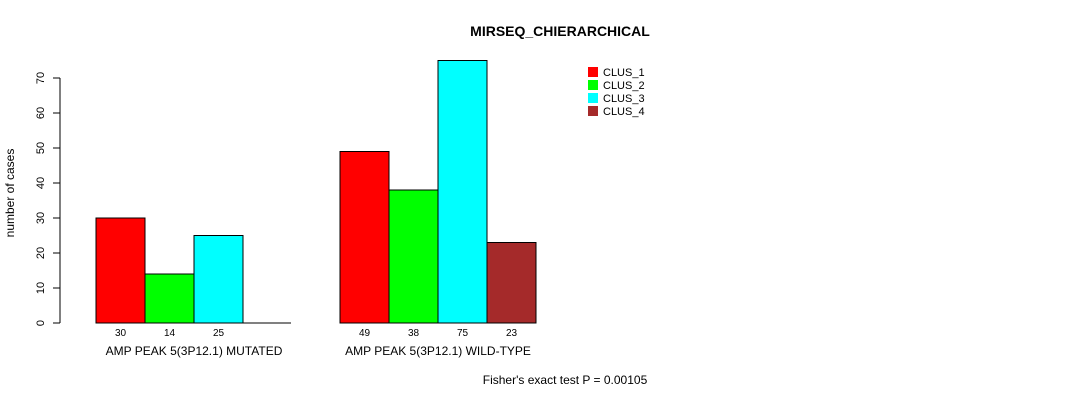 The height and width of the screenshot is (405, 1090). I want to click on group-label: AMP PEAK 5(3P12.1) MUTATED, so click(194, 351).